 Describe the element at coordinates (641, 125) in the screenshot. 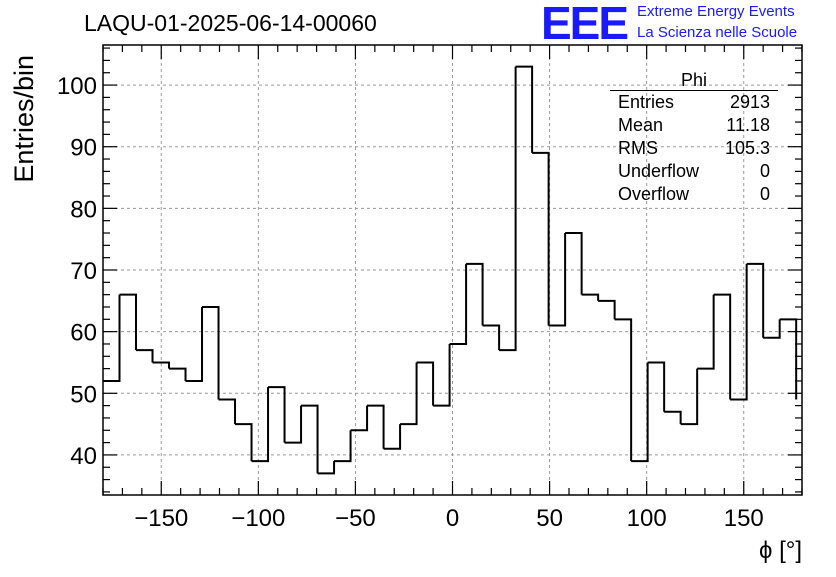

I see `stats-label: Mean` at that location.